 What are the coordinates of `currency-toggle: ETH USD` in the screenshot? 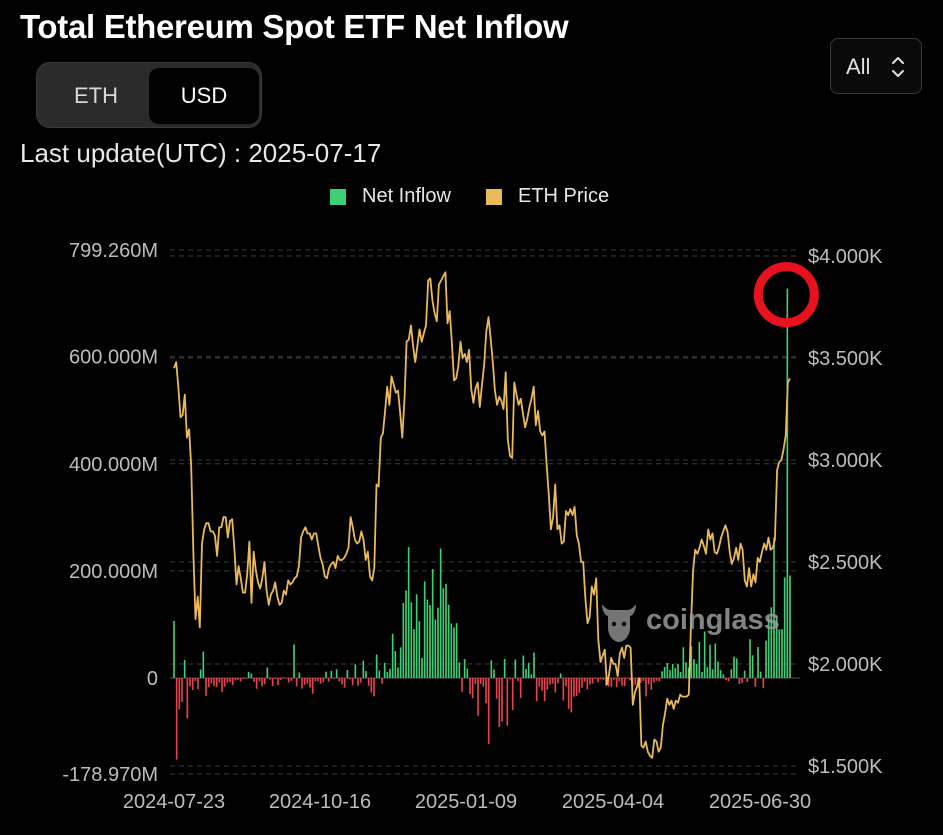 It's located at (149, 95).